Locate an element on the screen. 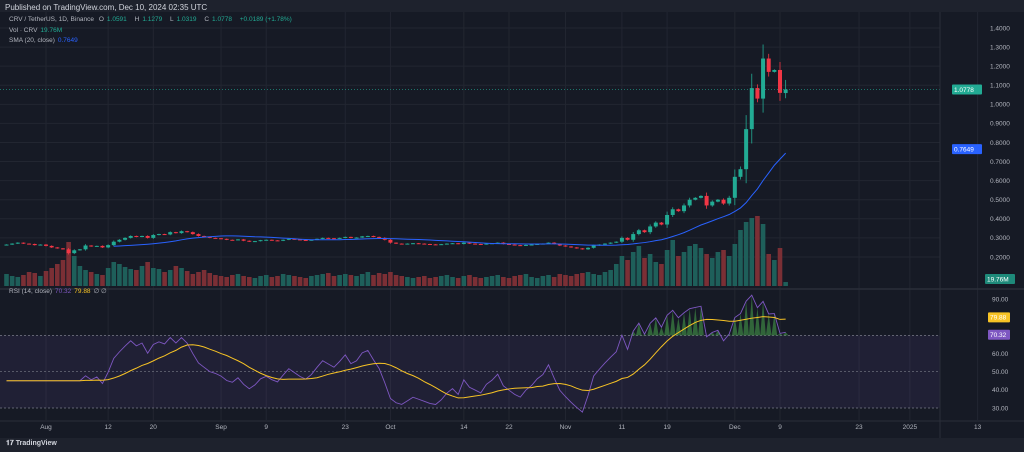  sma-label: SMA (20, close) is located at coordinates (32, 40).